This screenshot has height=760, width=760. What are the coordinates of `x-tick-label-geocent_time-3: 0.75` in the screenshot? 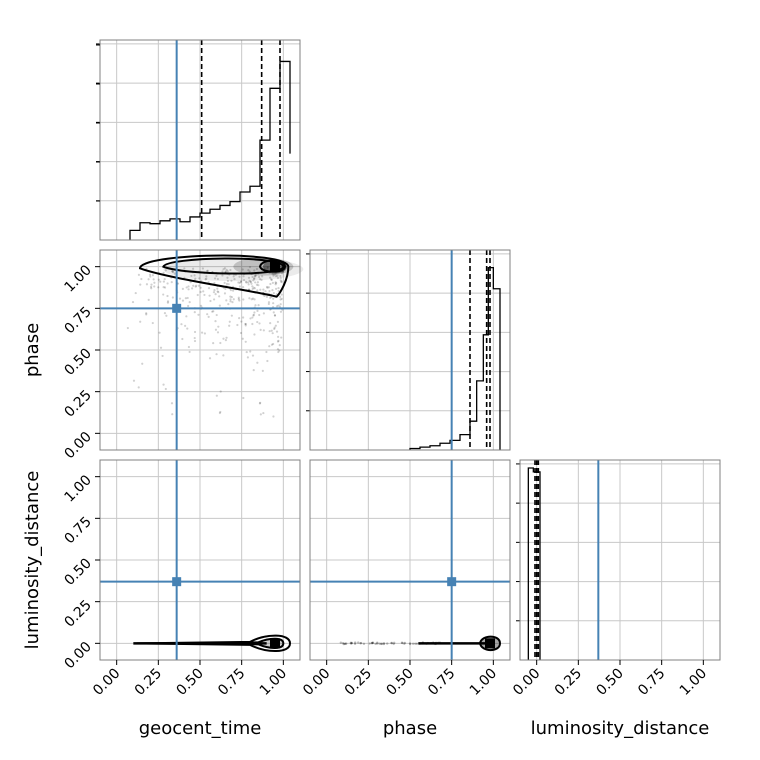 It's located at (231, 682).